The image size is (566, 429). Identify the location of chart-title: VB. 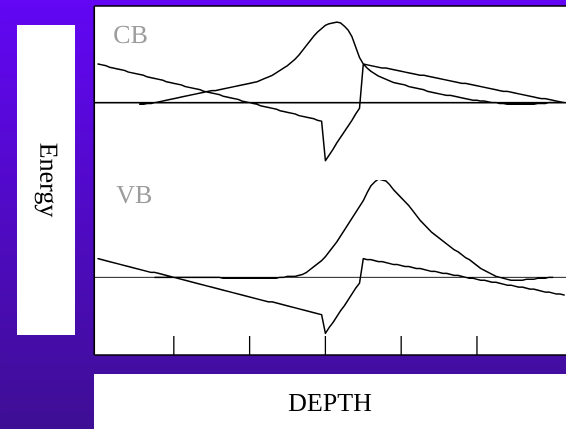
(134, 195).